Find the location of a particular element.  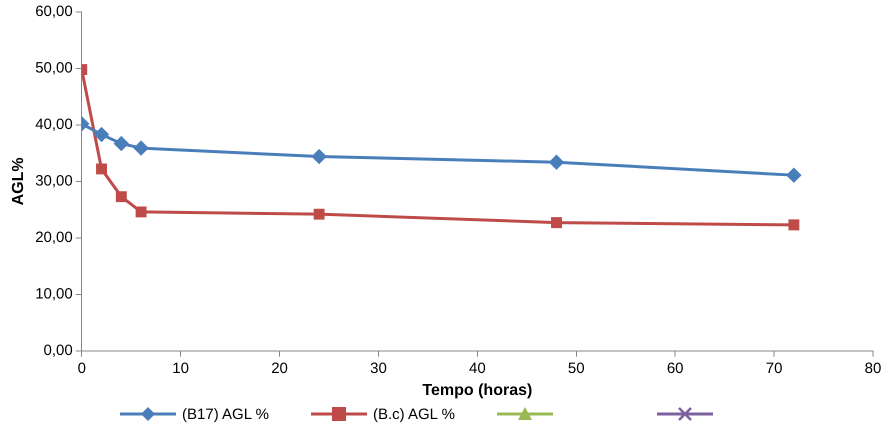

legend-label: (B17) AGL % is located at coordinates (225, 414).